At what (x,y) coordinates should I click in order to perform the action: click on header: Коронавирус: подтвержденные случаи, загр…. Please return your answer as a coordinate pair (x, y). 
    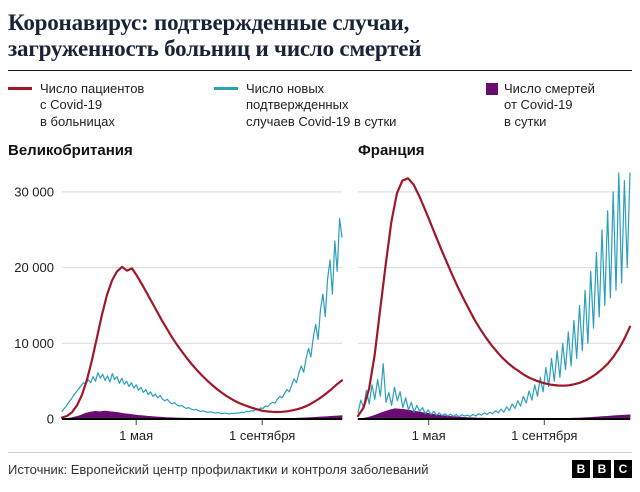
    Looking at the image, I should click on (320, 40).